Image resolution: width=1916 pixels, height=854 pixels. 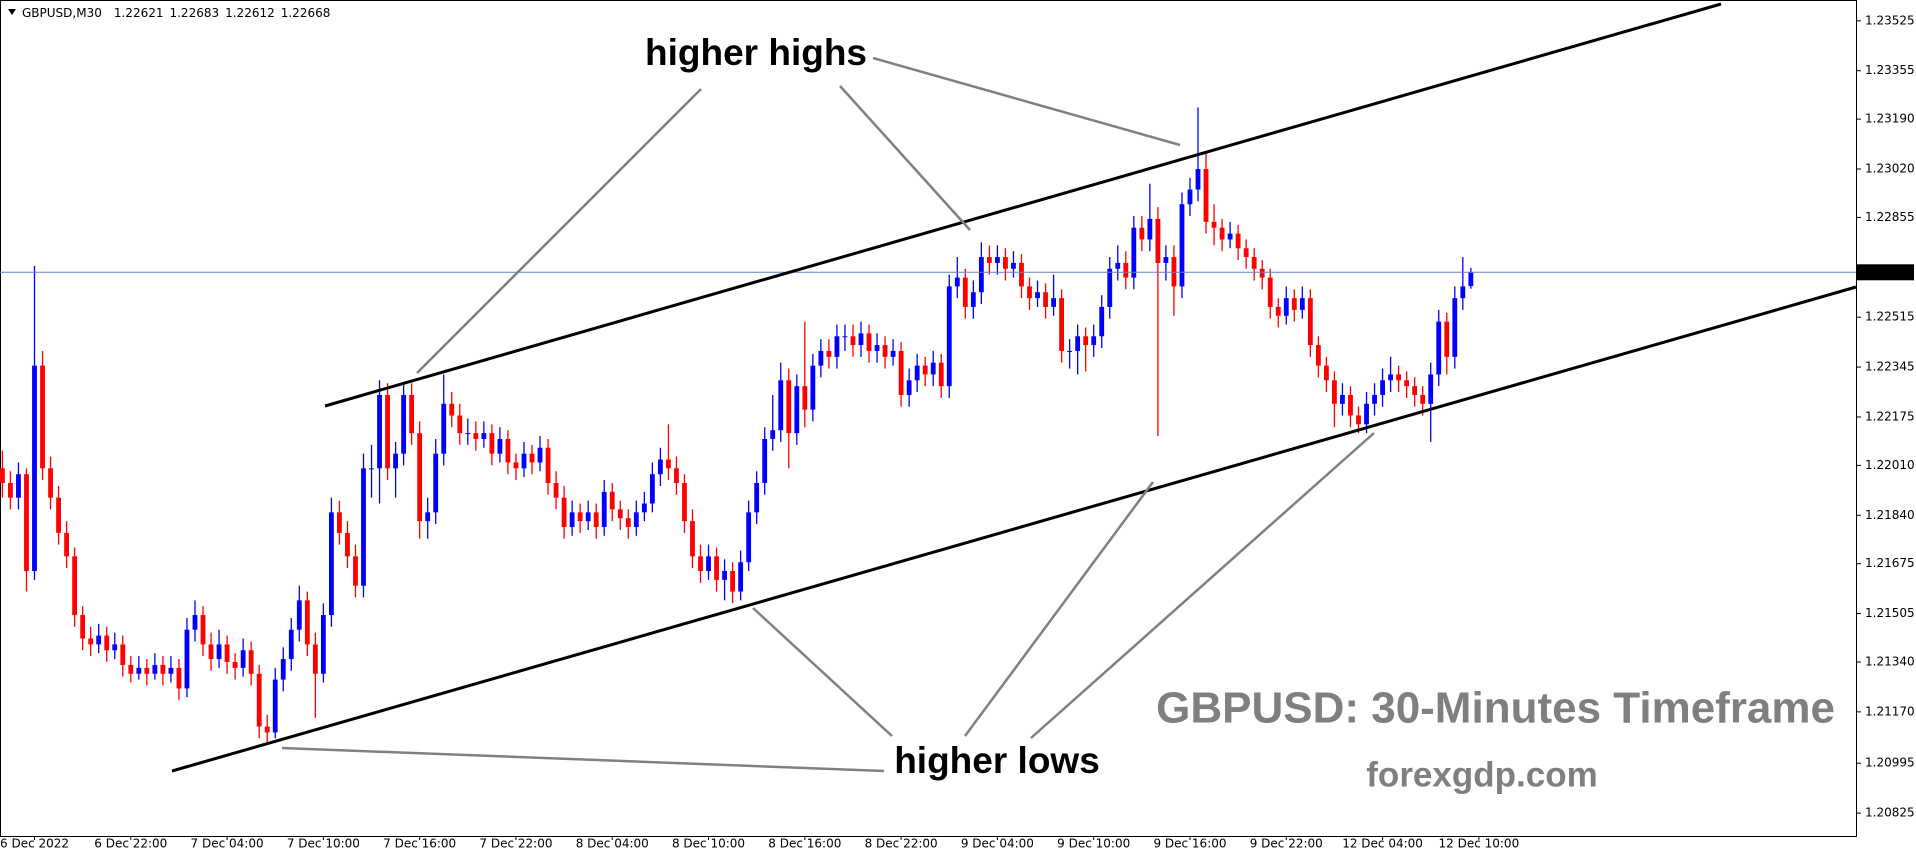 I want to click on header-high: 1.22683, so click(x=194, y=13).